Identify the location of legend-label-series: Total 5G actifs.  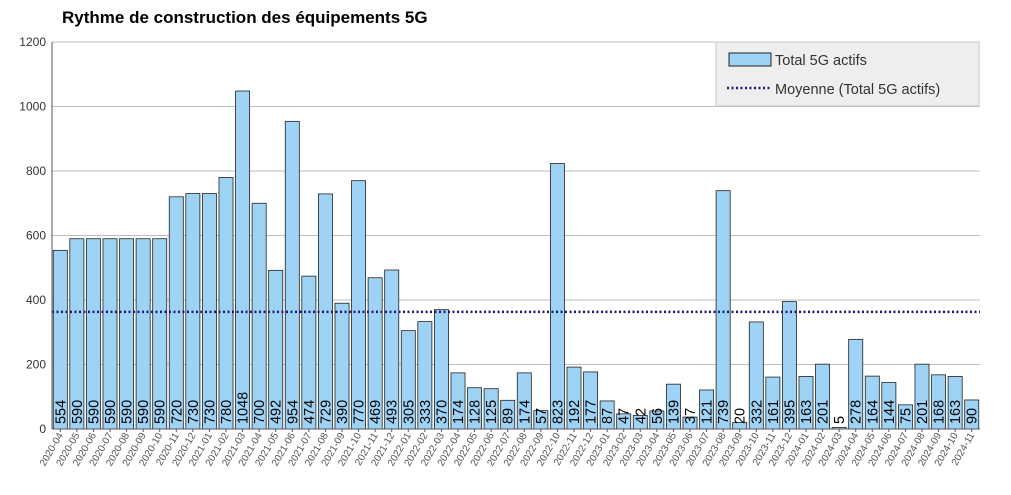
(821, 61).